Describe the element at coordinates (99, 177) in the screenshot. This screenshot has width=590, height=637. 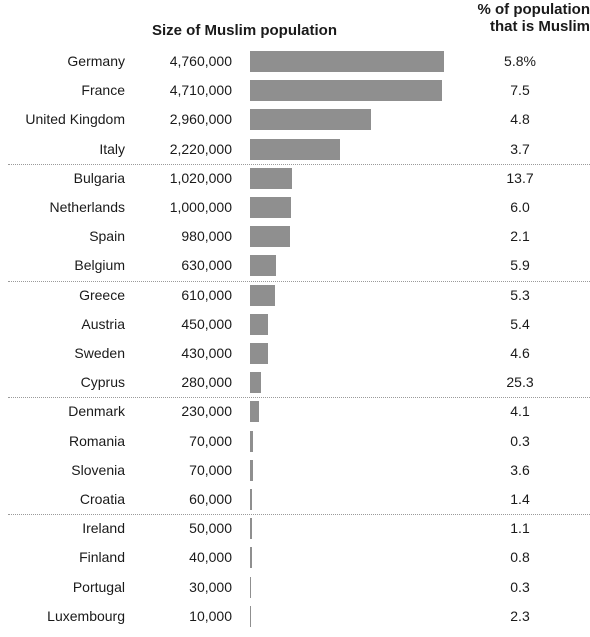
I see `country-label: Bulgaria` at that location.